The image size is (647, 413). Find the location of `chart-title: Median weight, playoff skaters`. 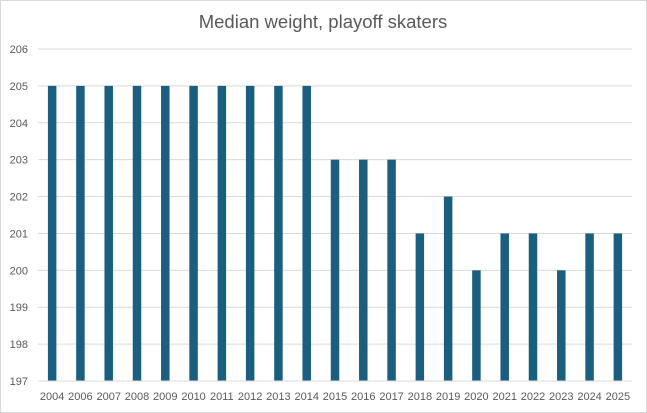

chart-title: Median weight, playoff skaters is located at coordinates (323, 21).